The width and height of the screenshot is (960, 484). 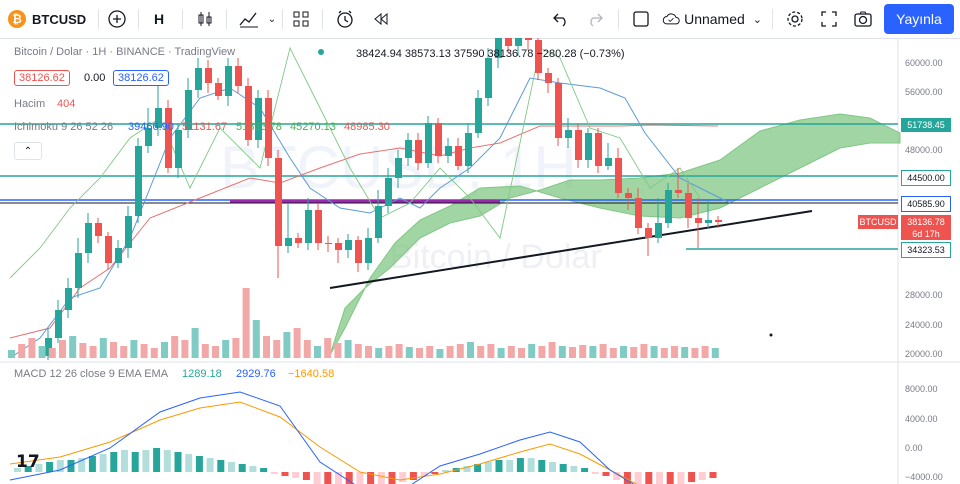 I want to click on fullscreen-icon, so click(x=829, y=19).